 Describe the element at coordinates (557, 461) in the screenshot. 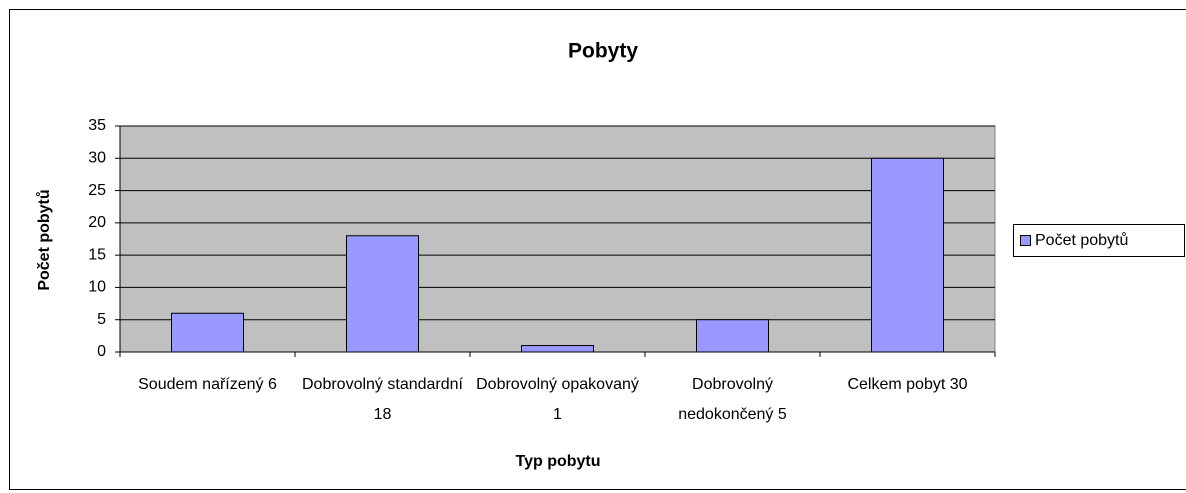

I see `x-axis-title: Typ pobytu` at that location.